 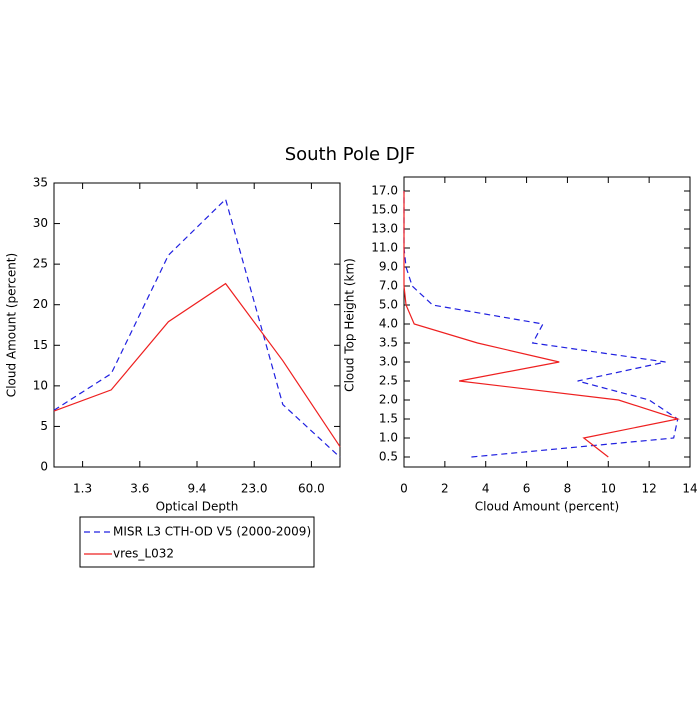 I want to click on x-tick-label: 3.6, so click(x=139, y=489).